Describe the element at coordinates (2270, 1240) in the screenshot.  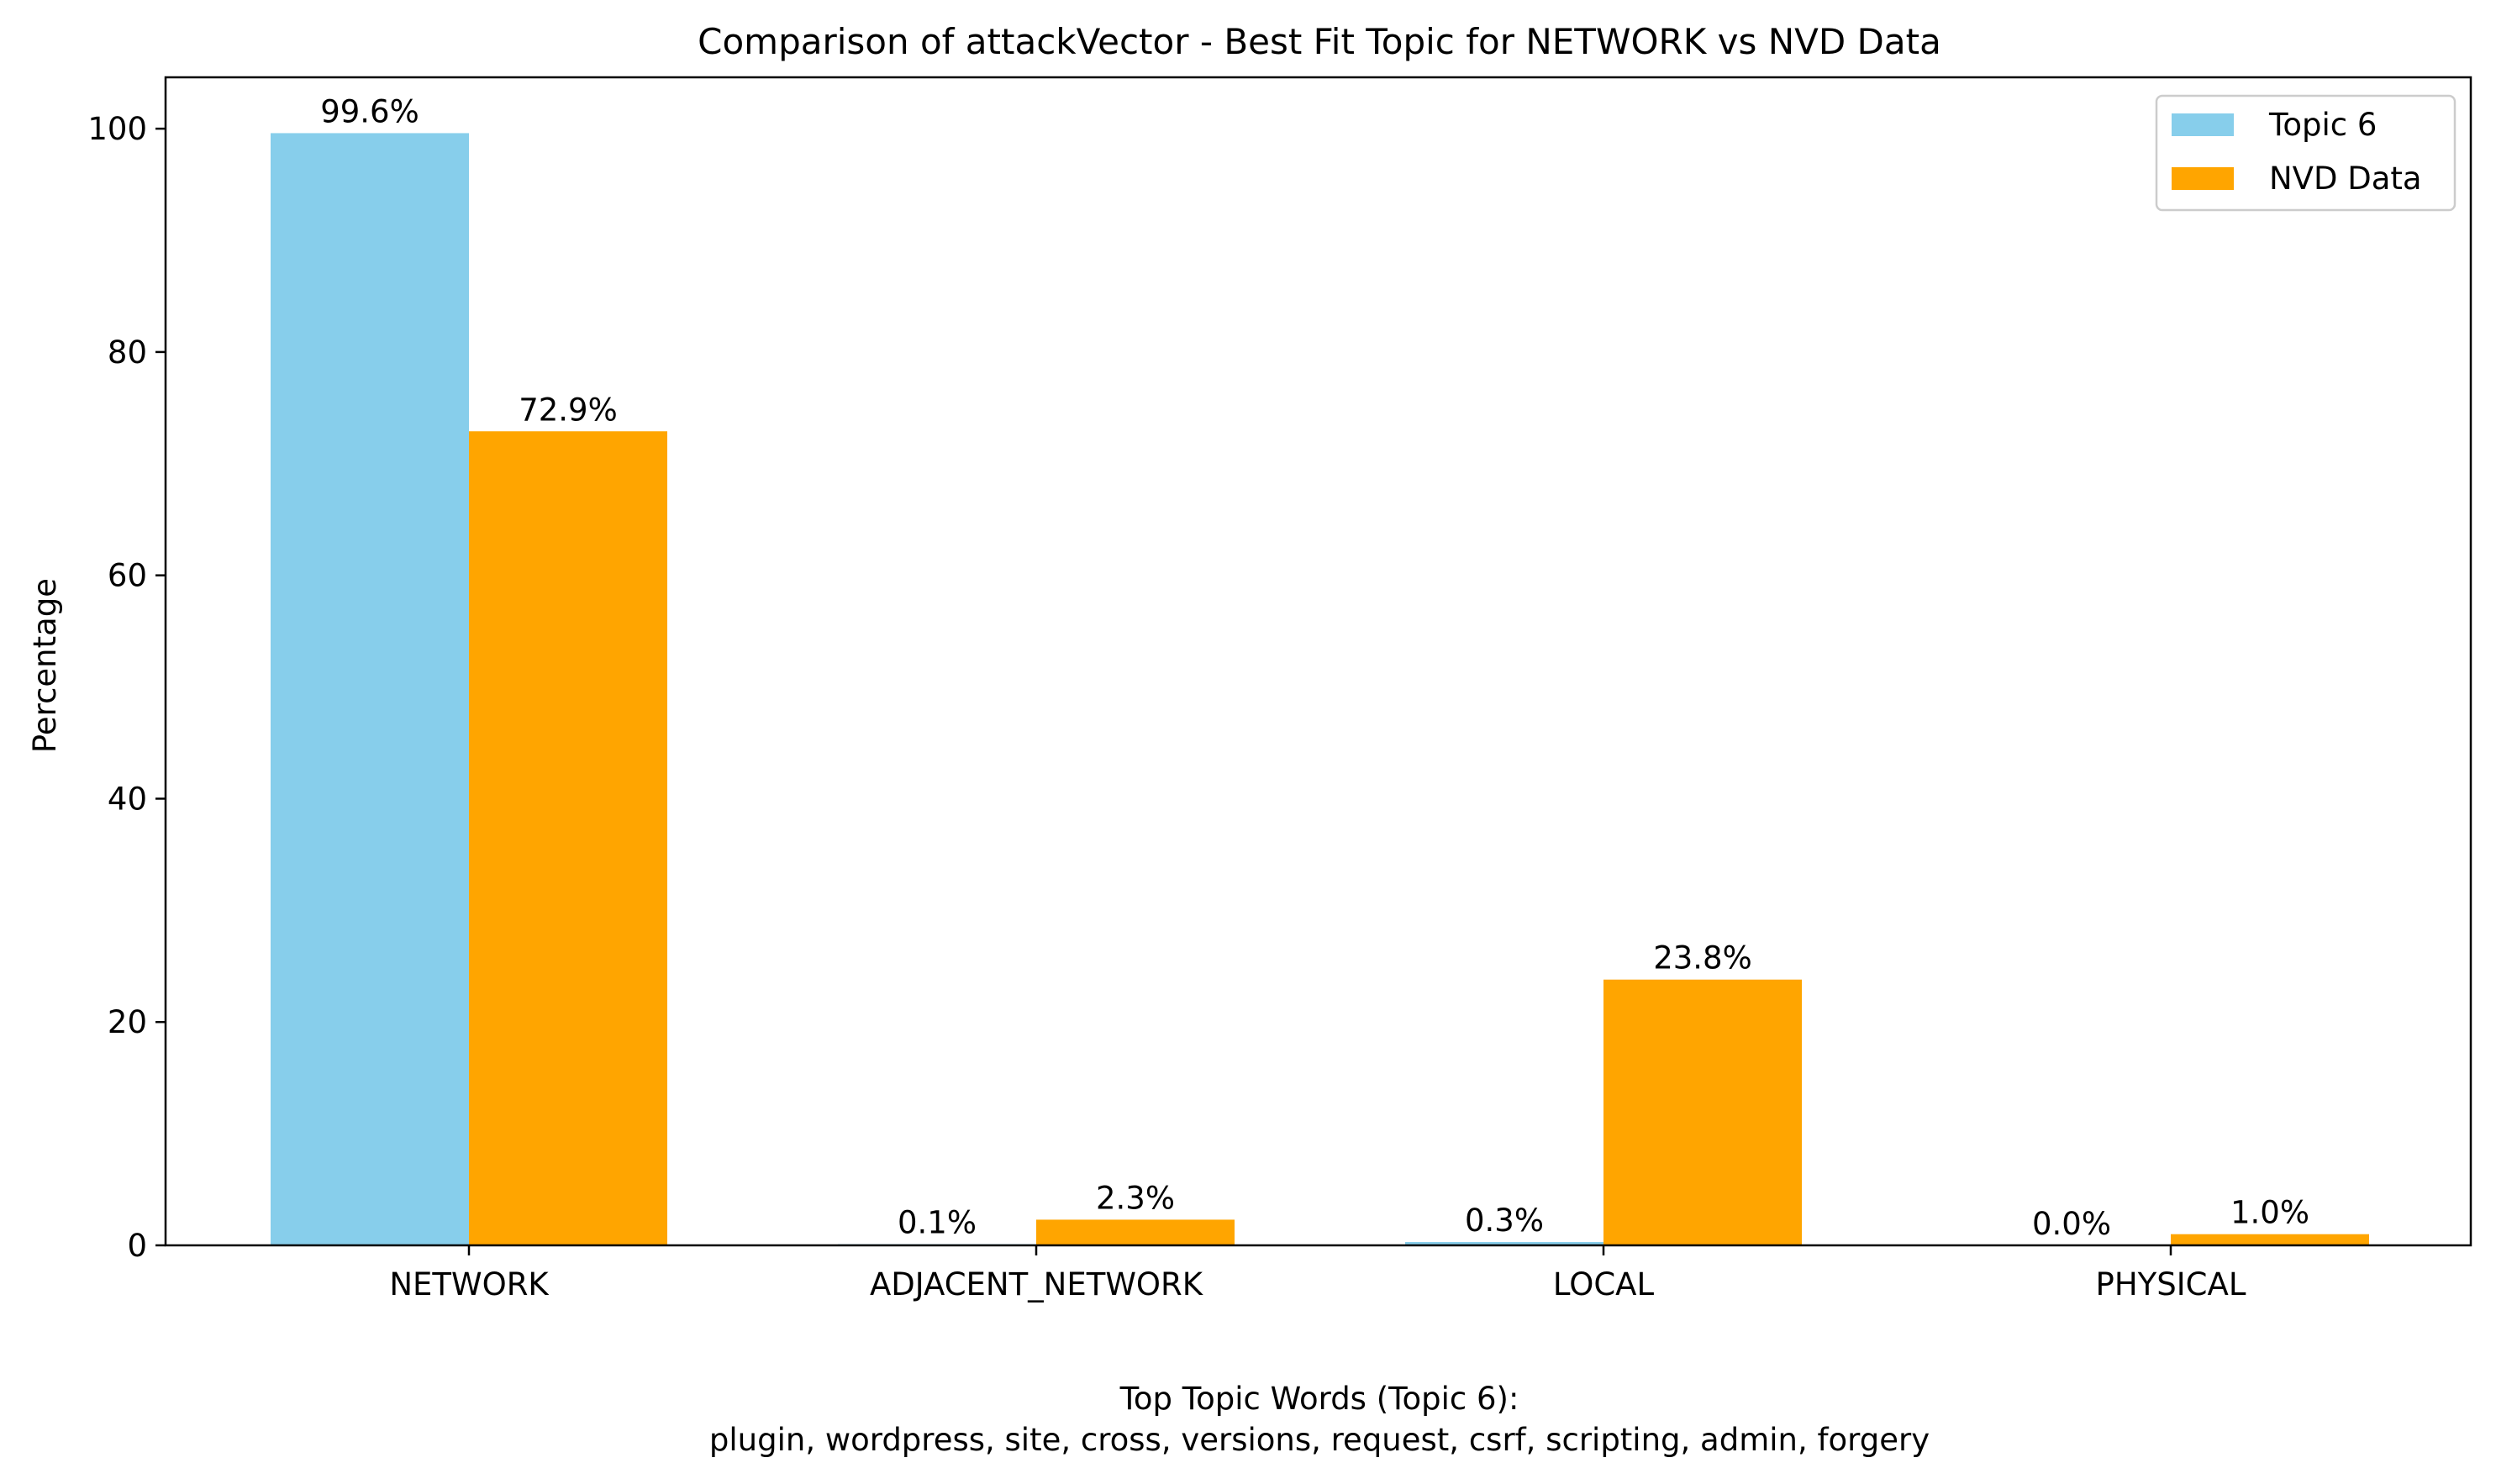
I see `bar-nvd-data-physical` at that location.